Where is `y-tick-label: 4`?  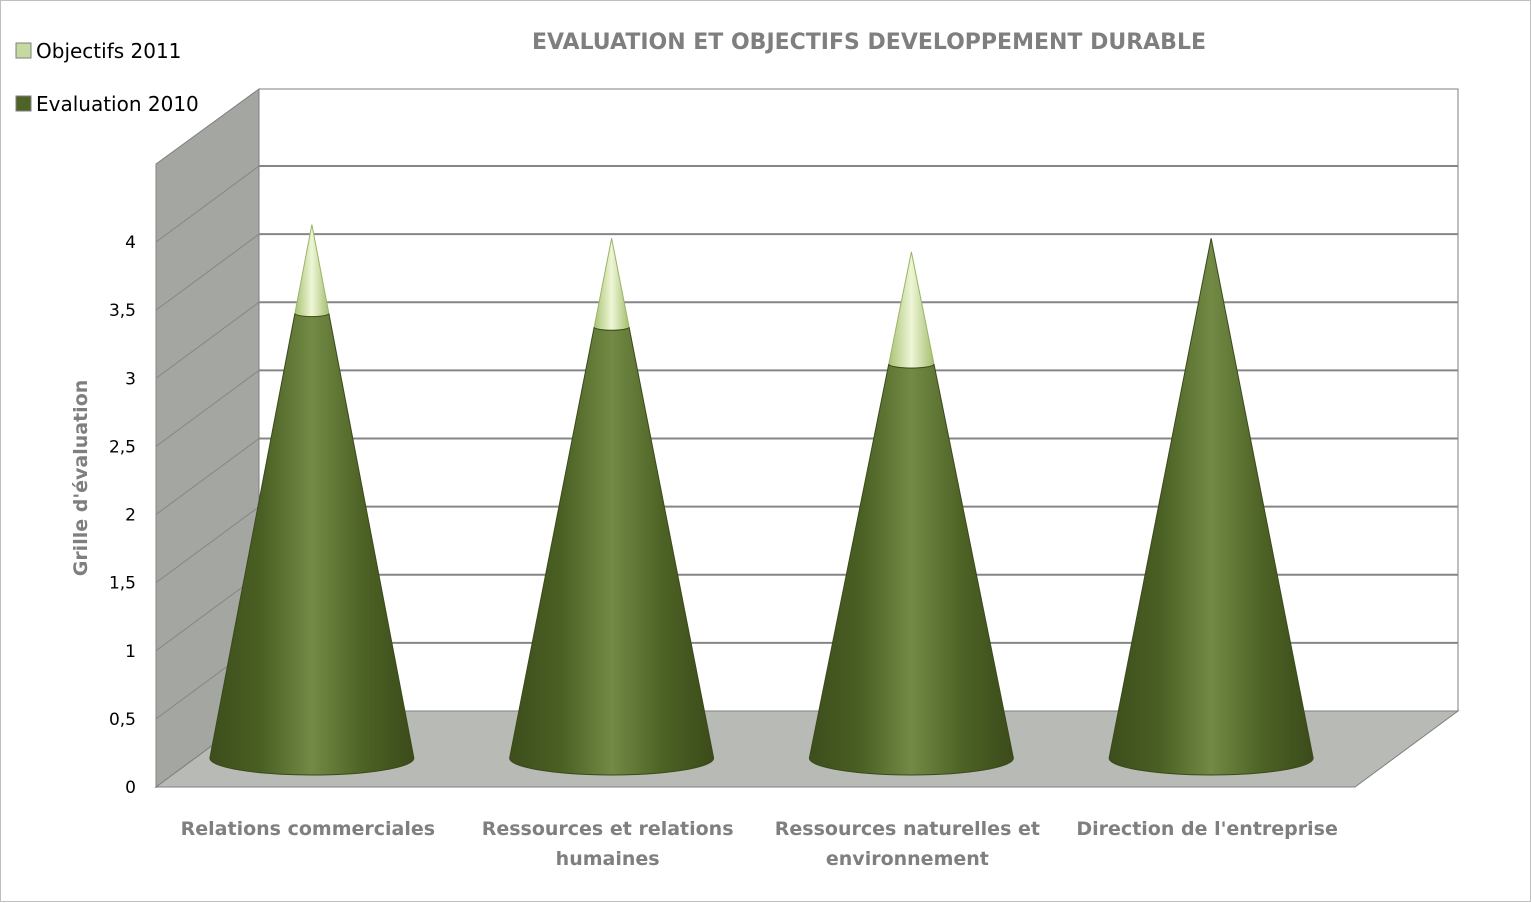 y-tick-label: 4 is located at coordinates (130, 243).